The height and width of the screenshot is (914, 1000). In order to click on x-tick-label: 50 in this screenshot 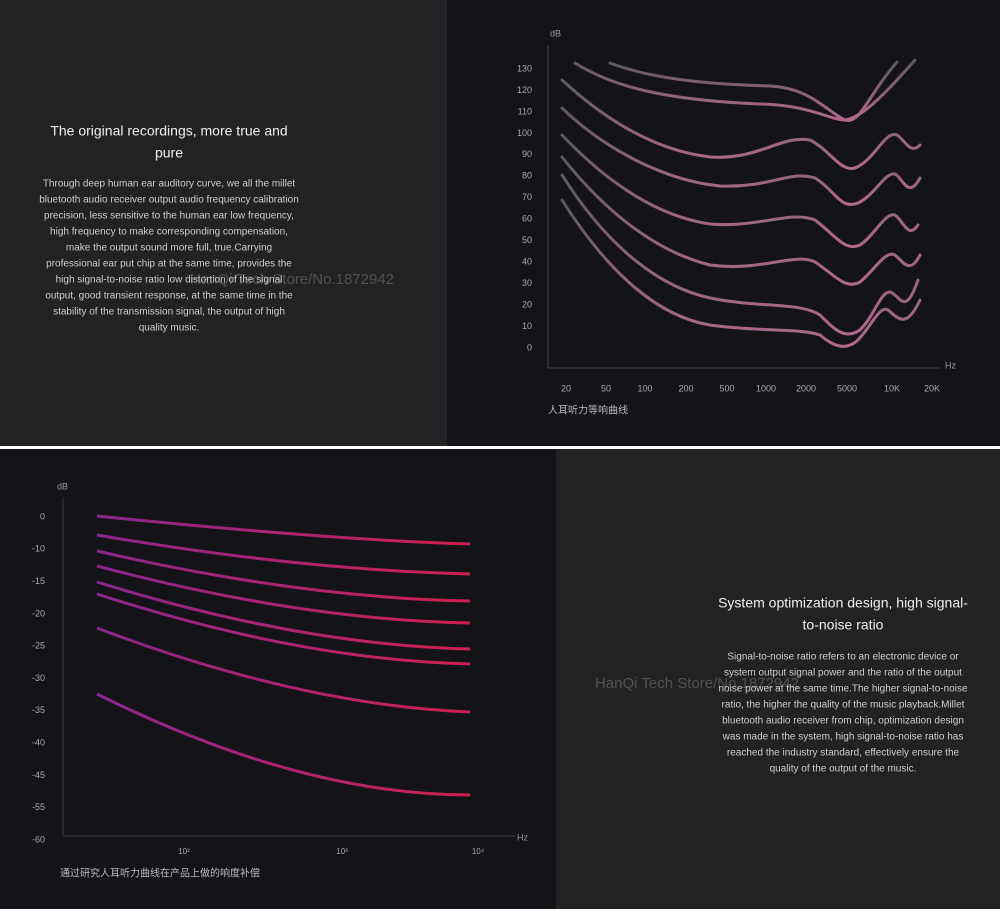, I will do `click(606, 388)`.